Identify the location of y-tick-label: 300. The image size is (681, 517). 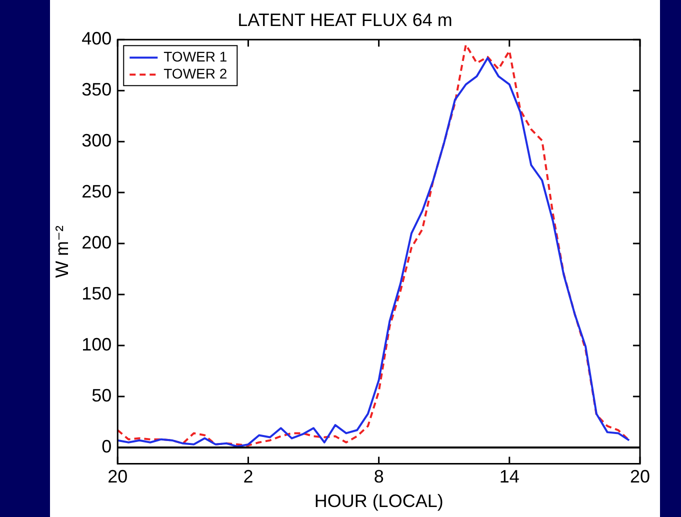
(97, 140).